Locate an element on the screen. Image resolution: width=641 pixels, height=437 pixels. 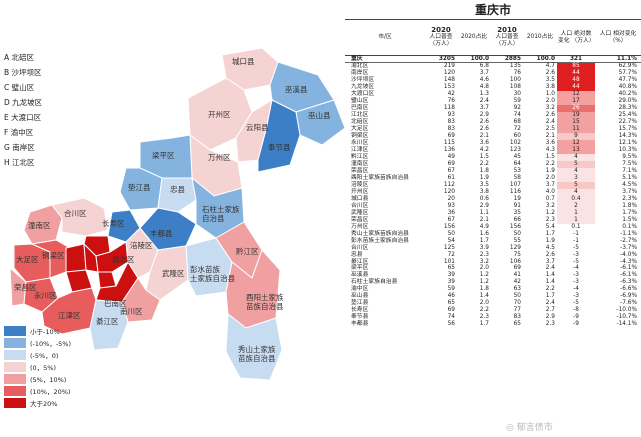
cell-name: 九龙坡区 is located at coordinates (363, 87).